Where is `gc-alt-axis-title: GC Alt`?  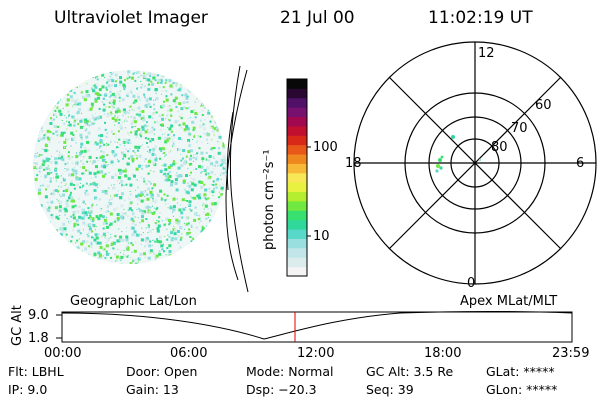
gc-alt-axis-title: GC Alt is located at coordinates (17, 325).